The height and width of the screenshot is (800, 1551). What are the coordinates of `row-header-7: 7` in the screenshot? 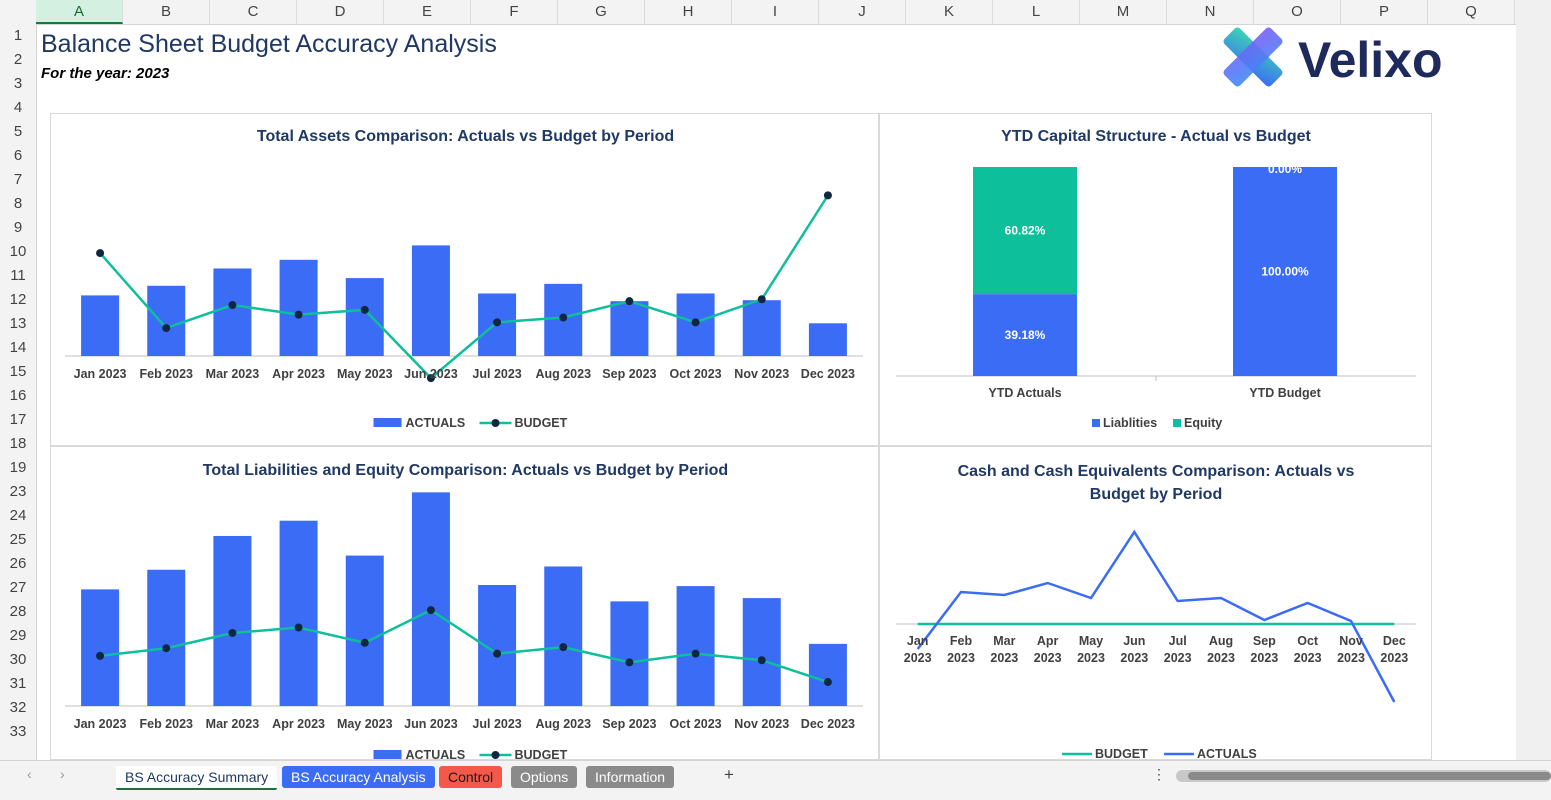 It's located at (18, 179).